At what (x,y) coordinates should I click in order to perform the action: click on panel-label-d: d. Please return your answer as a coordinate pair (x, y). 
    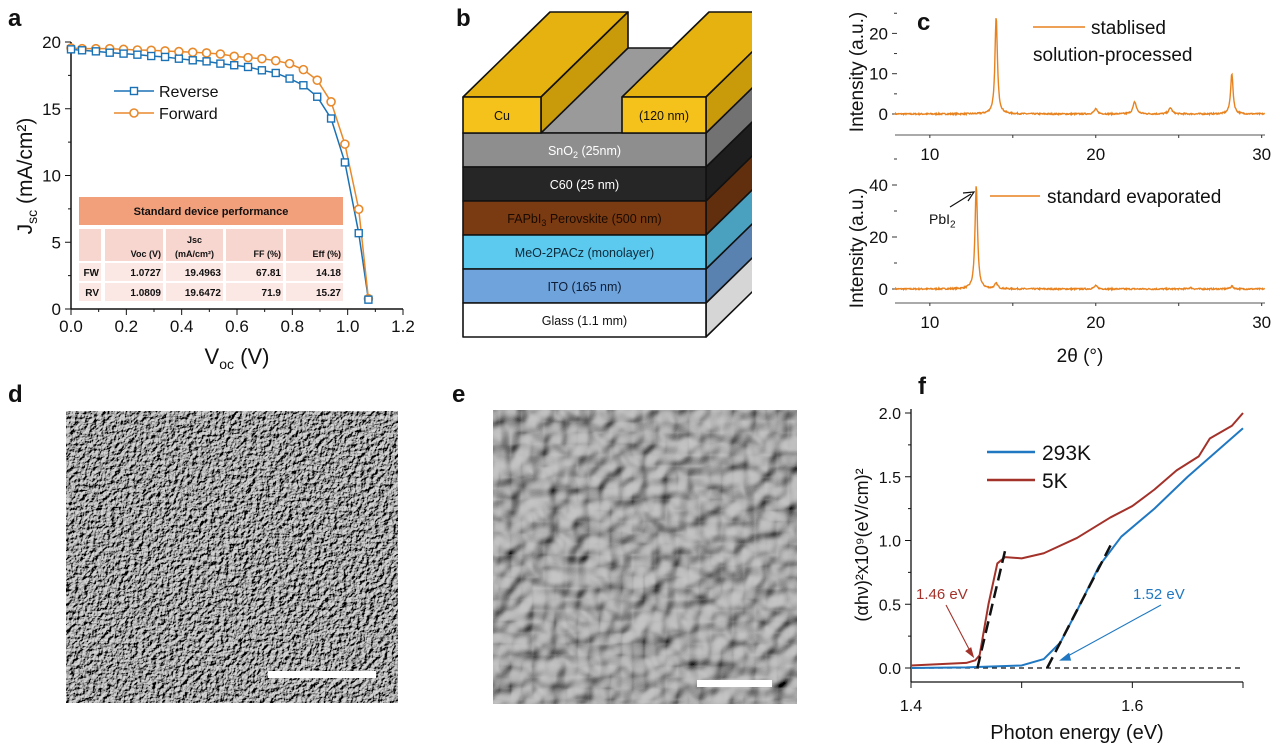
    Looking at the image, I should click on (15, 394).